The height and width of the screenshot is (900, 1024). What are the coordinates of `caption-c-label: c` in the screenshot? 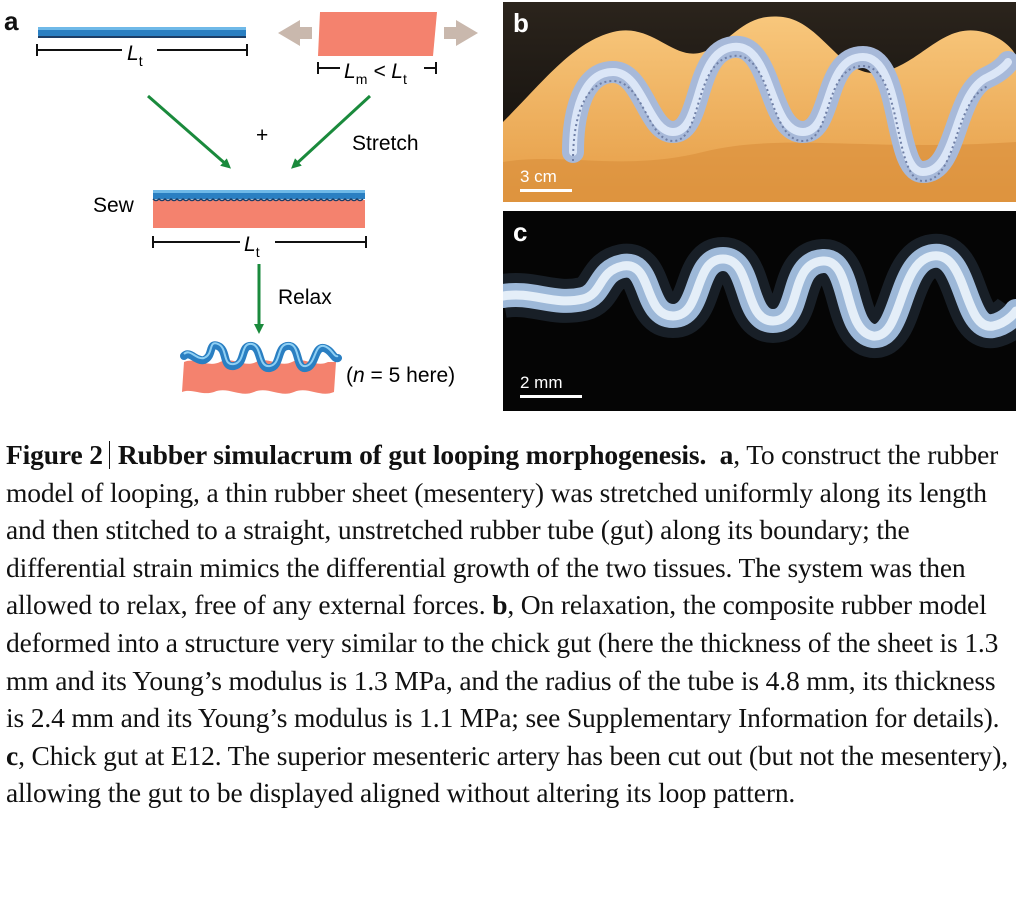 It's located at (12, 755).